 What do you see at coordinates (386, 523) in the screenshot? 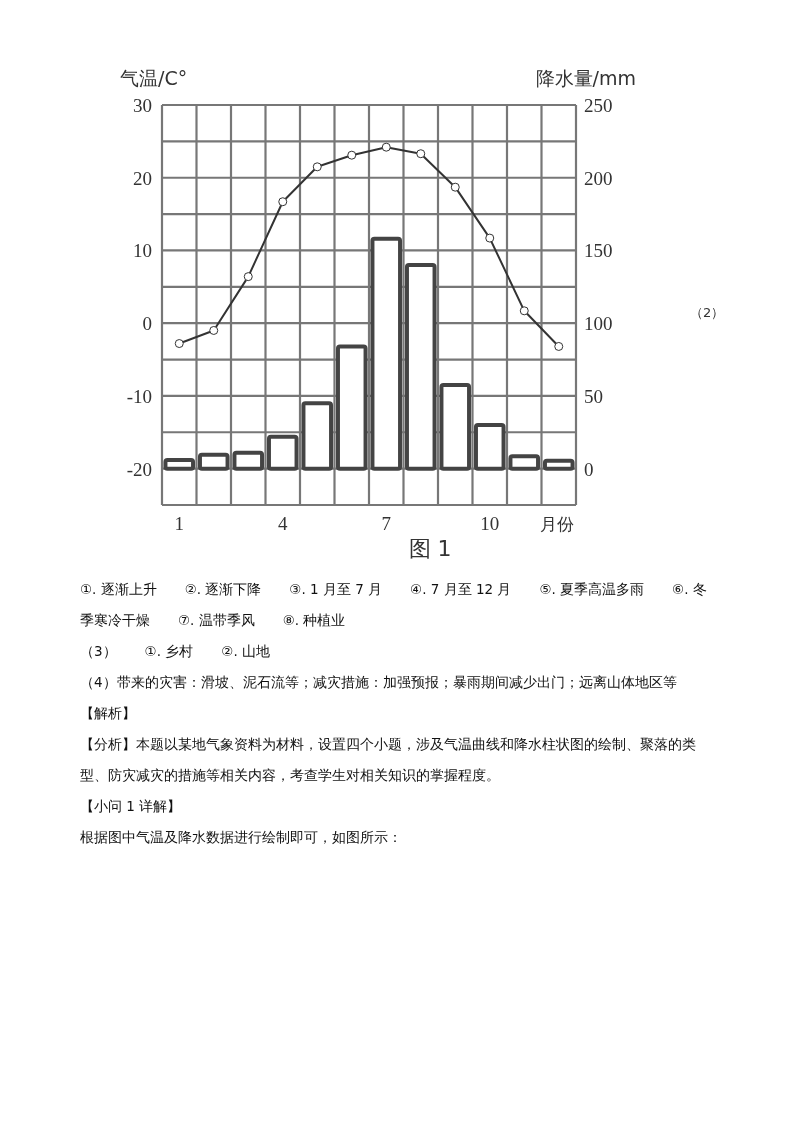
I see `x-tick-label: 7` at bounding box center [386, 523].